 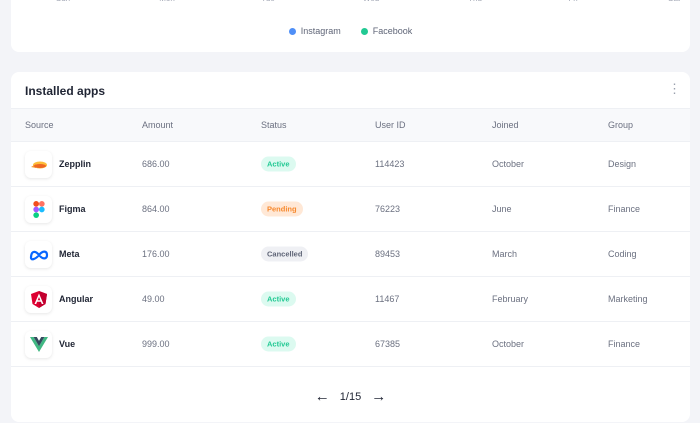 I want to click on amount: 999.00, so click(x=156, y=344).